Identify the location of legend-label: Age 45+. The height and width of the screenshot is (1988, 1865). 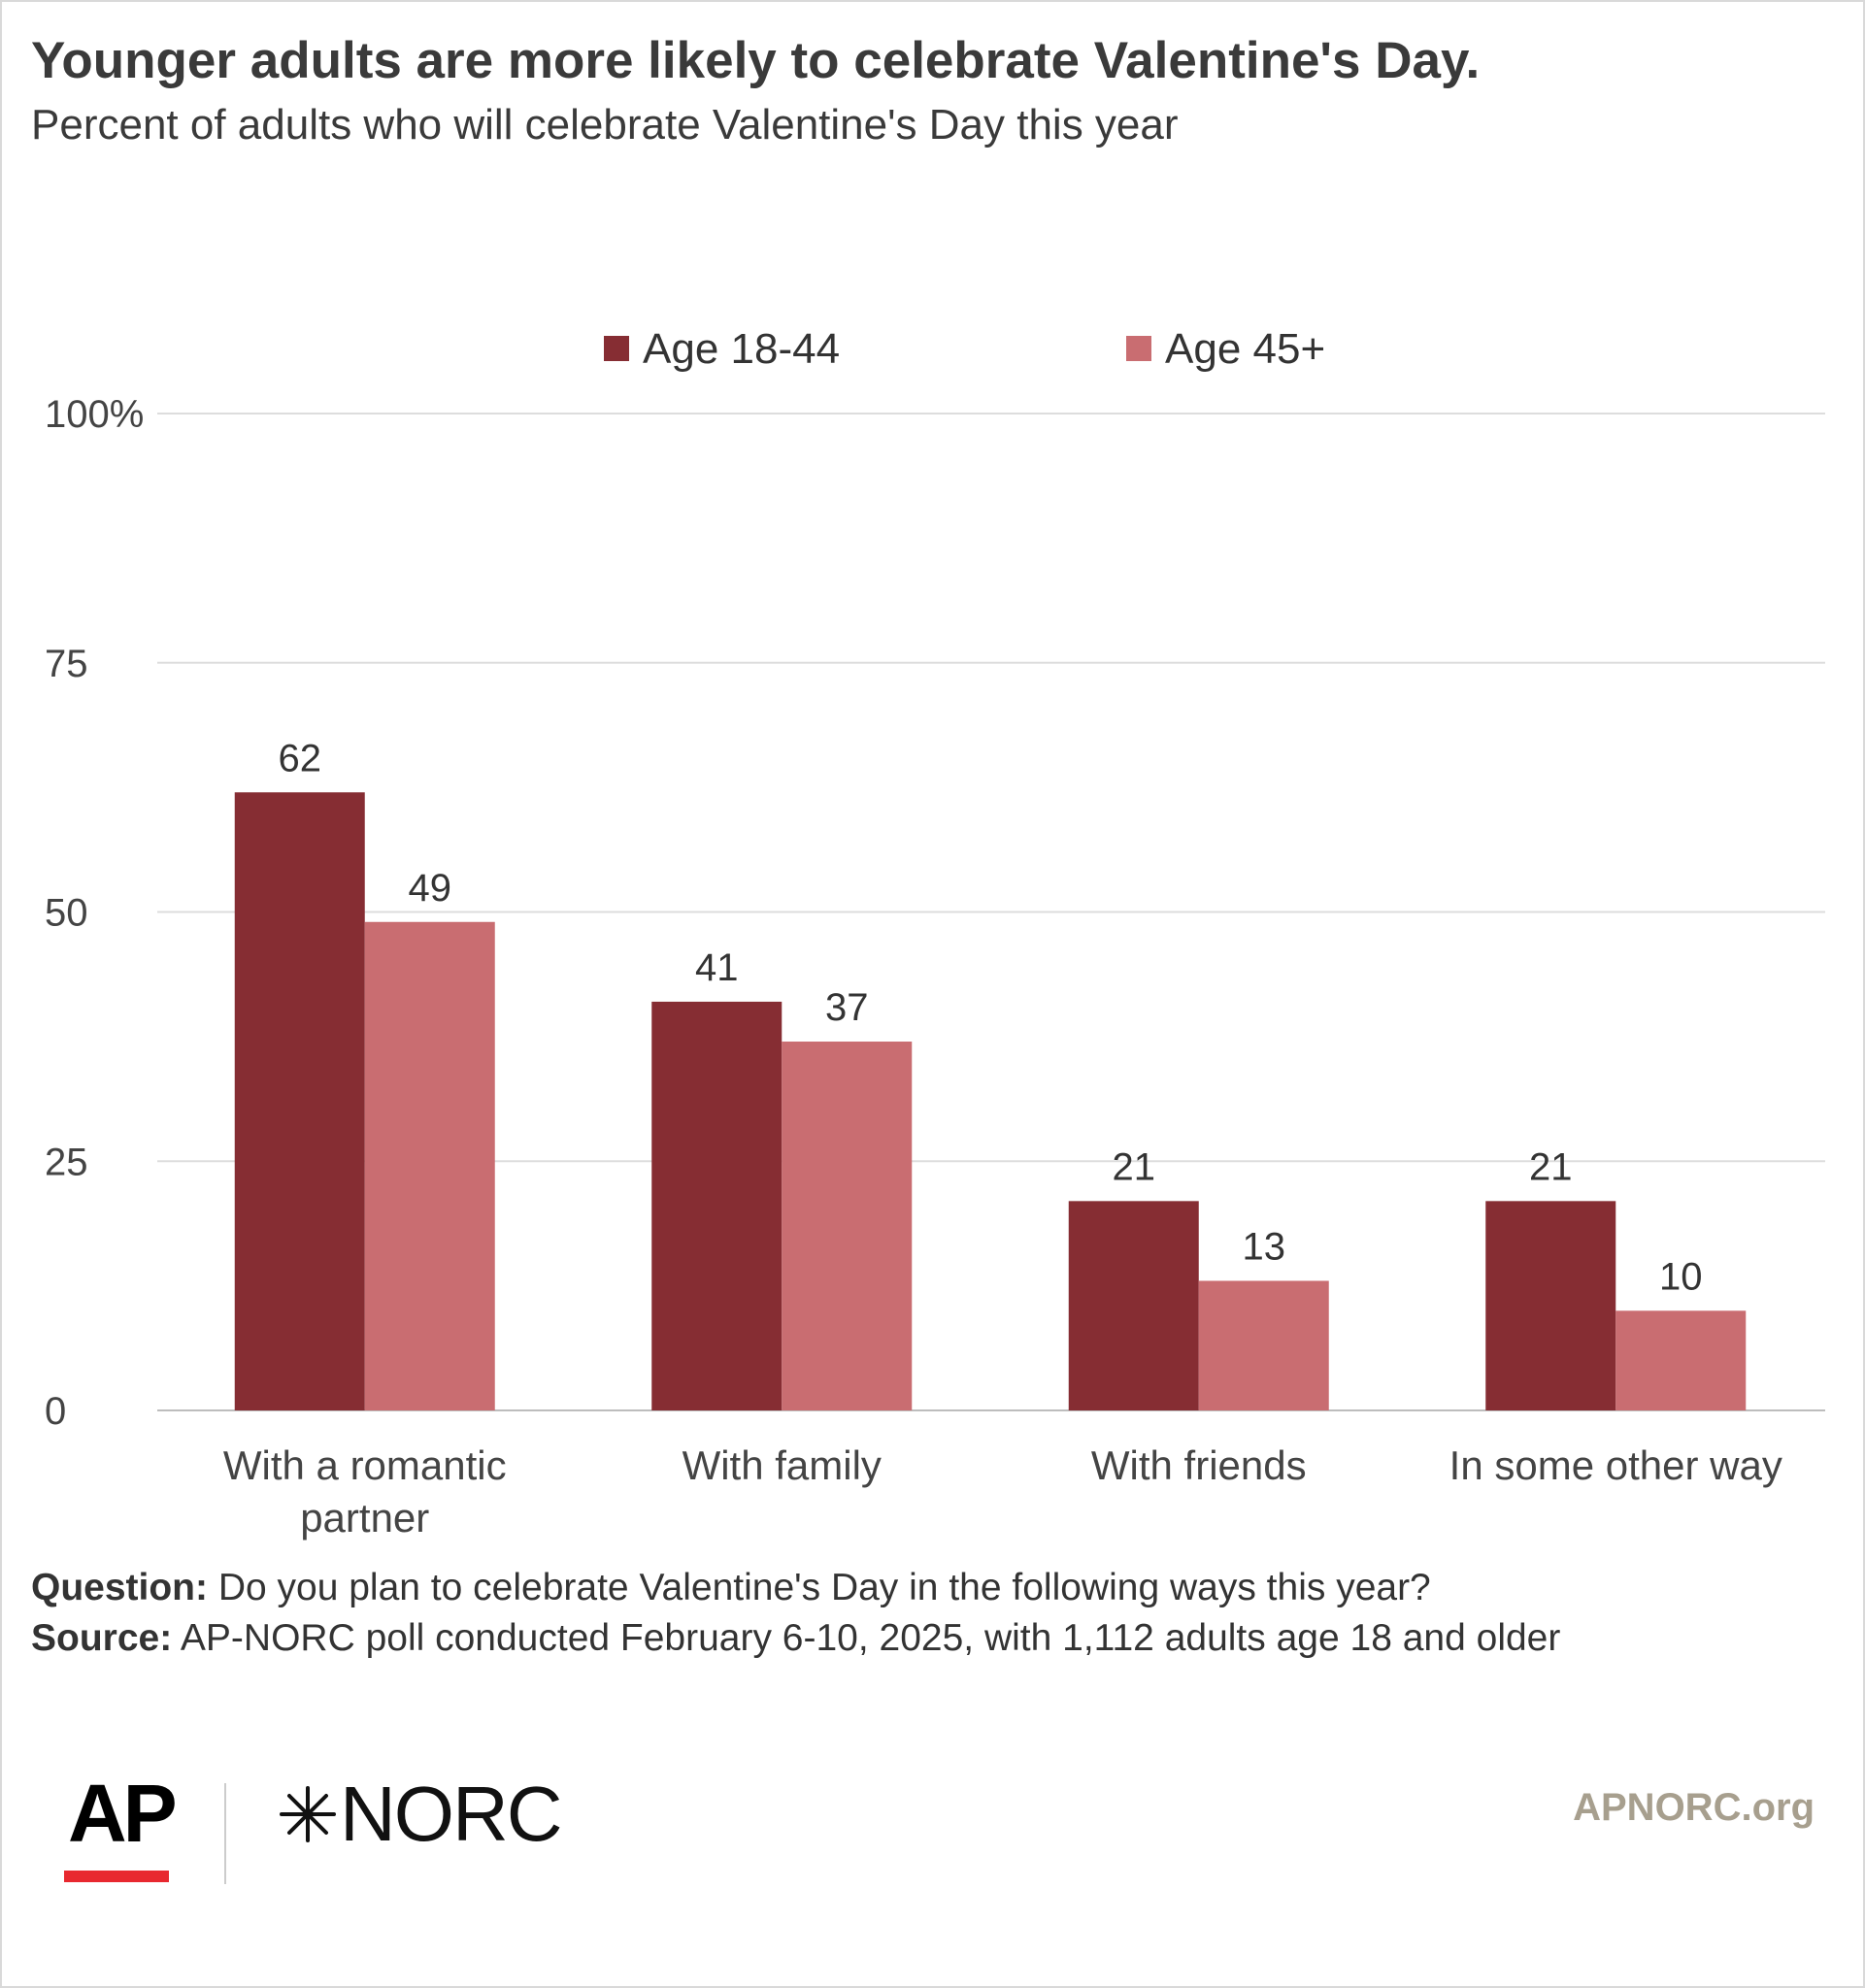
(1245, 349).